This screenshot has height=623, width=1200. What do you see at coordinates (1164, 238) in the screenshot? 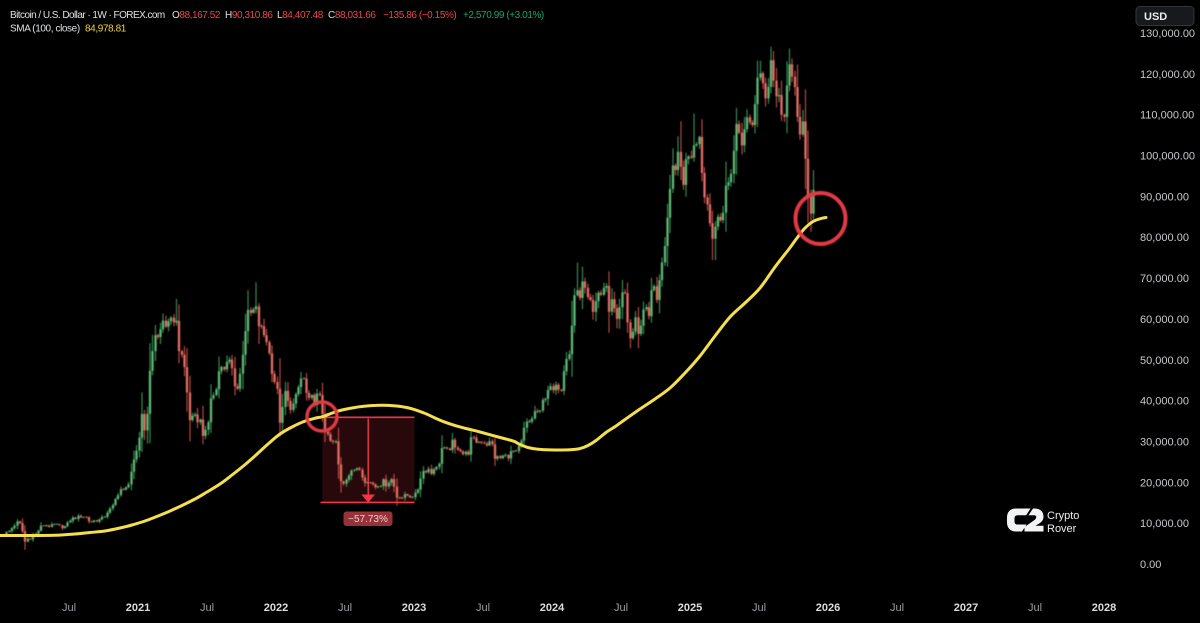
I see `svg-text: 80,000.00` at bounding box center [1164, 238].